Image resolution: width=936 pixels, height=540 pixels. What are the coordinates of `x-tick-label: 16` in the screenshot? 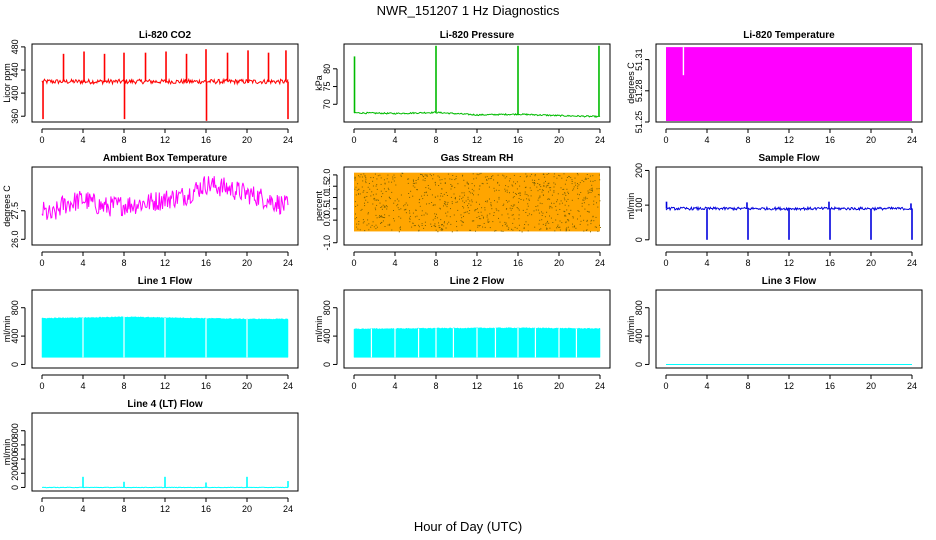 It's located at (518, 140).